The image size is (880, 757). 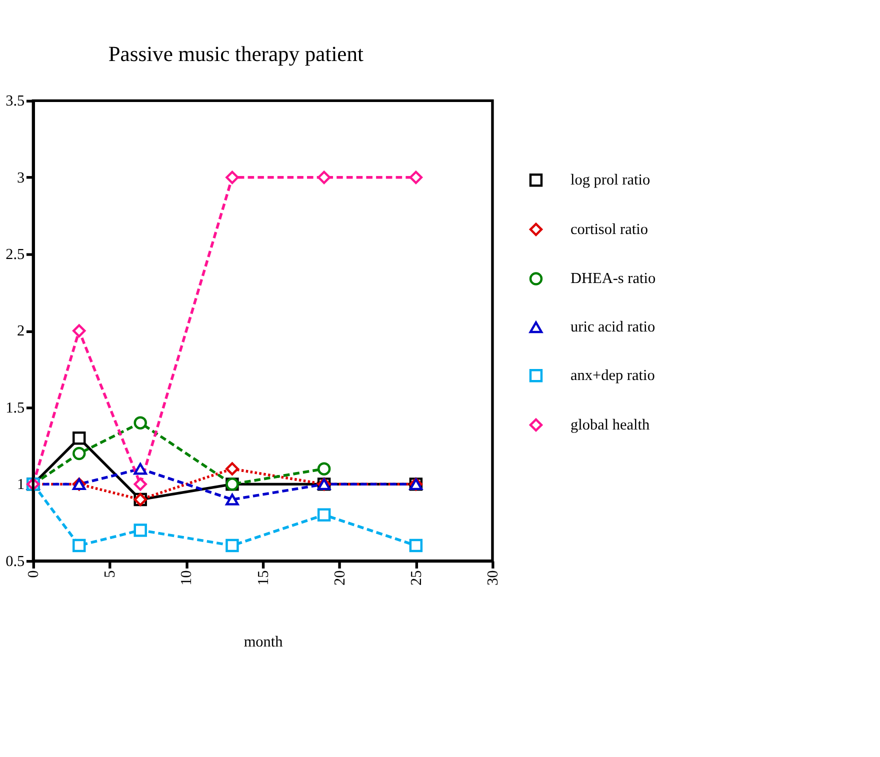 I want to click on x-tick-label: 15, so click(x=263, y=578).